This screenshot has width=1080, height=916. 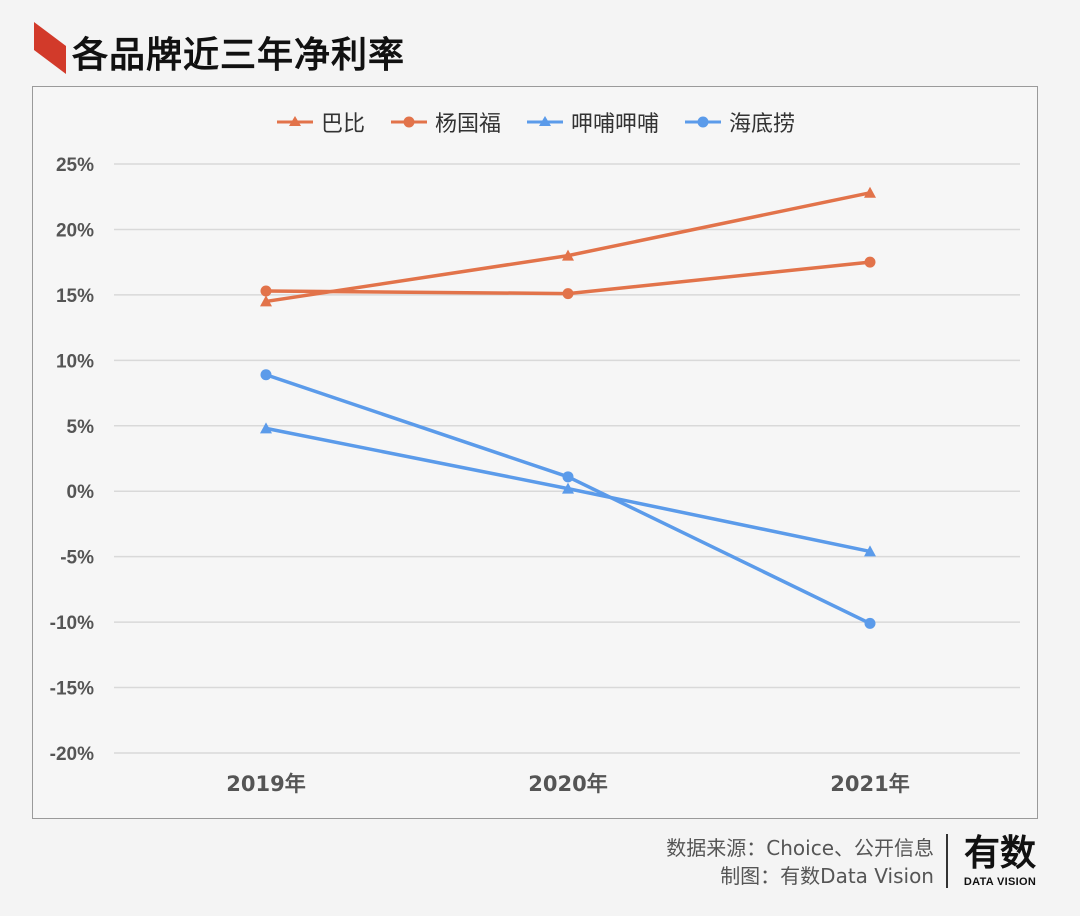 I want to click on y-tick-label: 0%, so click(x=81, y=492).